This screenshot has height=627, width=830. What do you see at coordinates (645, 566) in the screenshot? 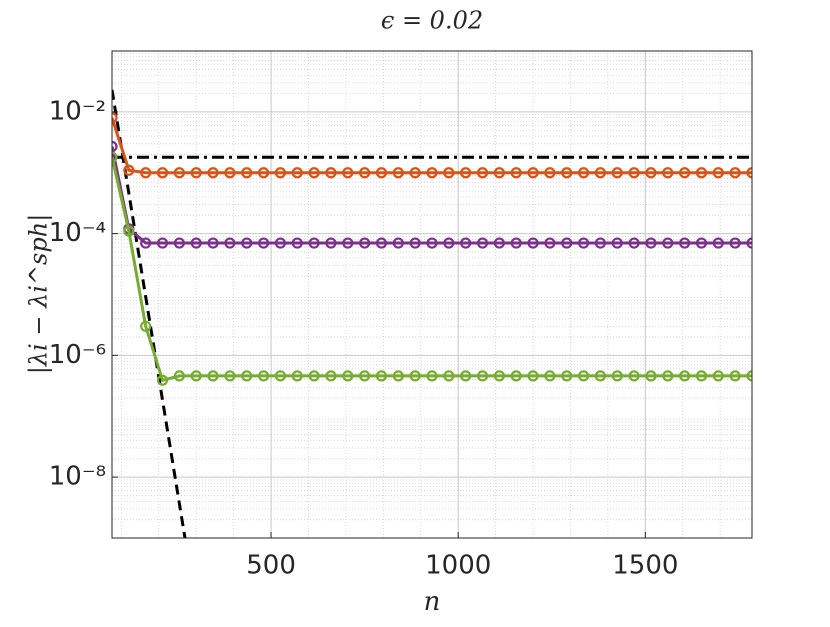
I see `x-tick-label: 1500` at bounding box center [645, 566].